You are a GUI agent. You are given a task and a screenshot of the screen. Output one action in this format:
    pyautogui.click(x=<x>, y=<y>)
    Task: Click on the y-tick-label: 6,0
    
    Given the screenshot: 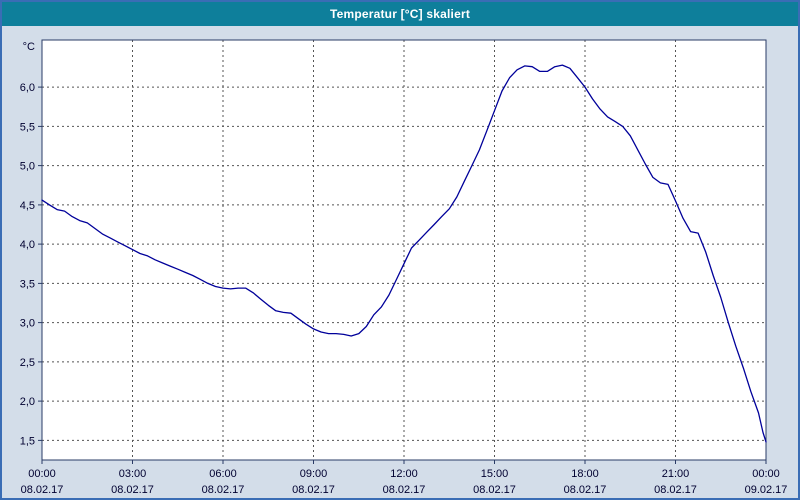 What is the action you would take?
    pyautogui.click(x=27, y=88)
    